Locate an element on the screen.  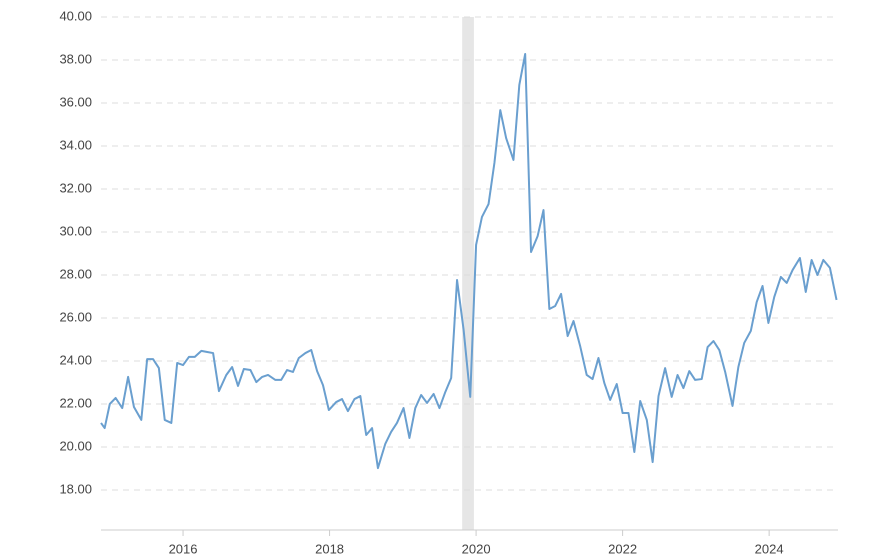
y-tick-label: 36.00 is located at coordinates (75, 101).